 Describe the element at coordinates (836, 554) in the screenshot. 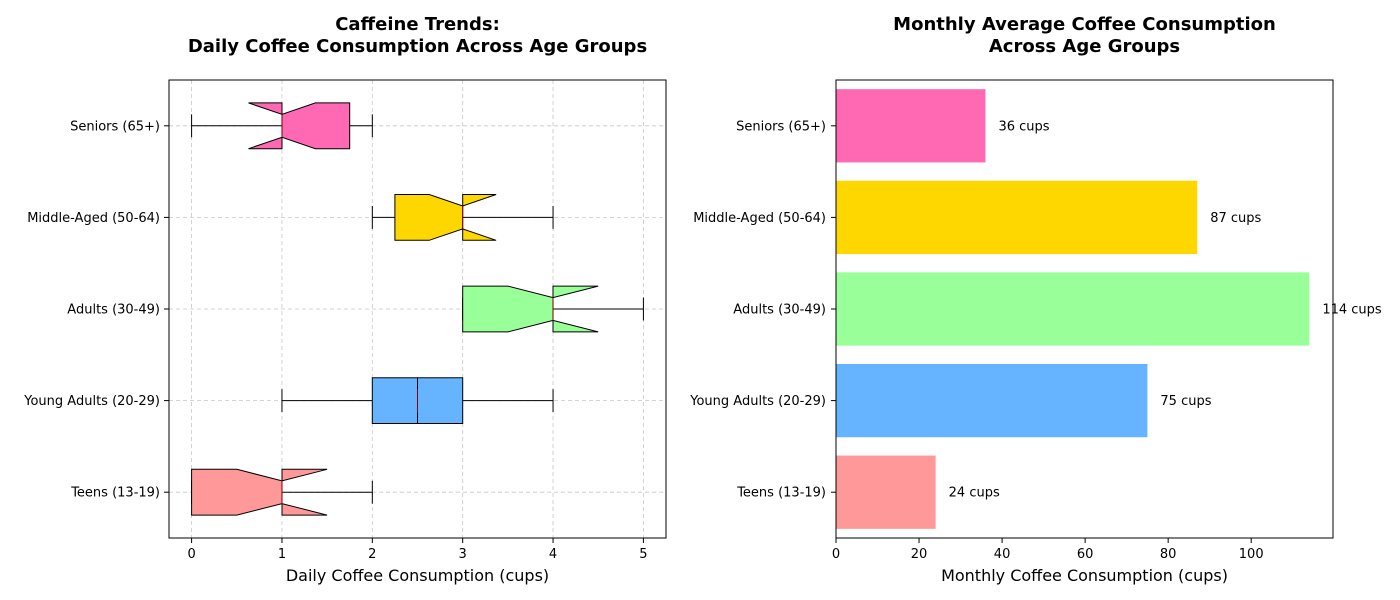

I see `bar-x-tick-label: 0` at that location.